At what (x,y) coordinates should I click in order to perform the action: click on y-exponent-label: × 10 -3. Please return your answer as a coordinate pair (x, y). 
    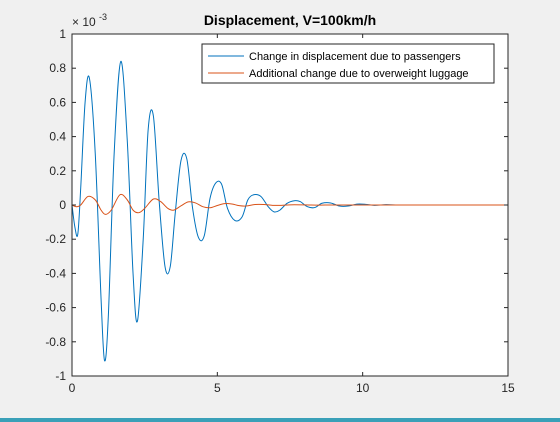
    Looking at the image, I should click on (89, 20).